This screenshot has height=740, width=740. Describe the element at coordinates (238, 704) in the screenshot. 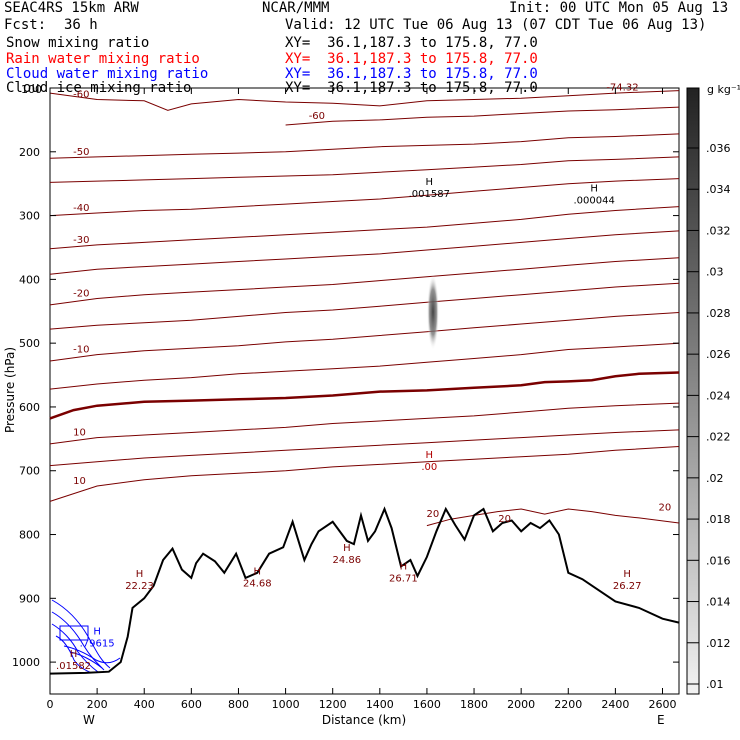

I see `x-tick-label: 800` at that location.